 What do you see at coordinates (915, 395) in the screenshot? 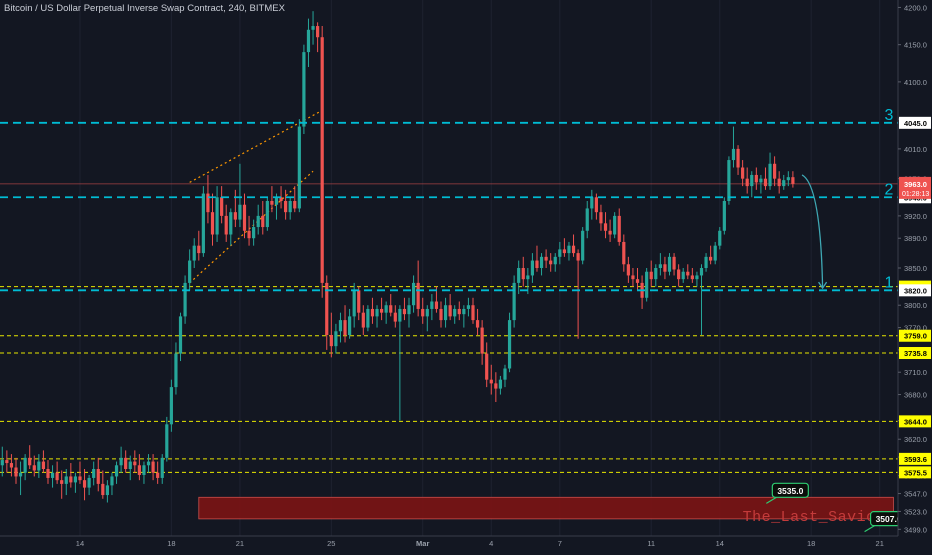
I see `y-tick-label: 3680.0` at bounding box center [915, 395].